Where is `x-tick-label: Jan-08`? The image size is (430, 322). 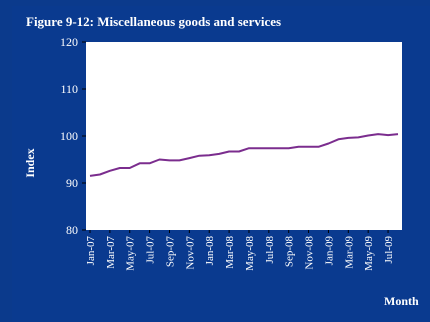
x-tick-label: Jan-08 is located at coordinates (210, 251).